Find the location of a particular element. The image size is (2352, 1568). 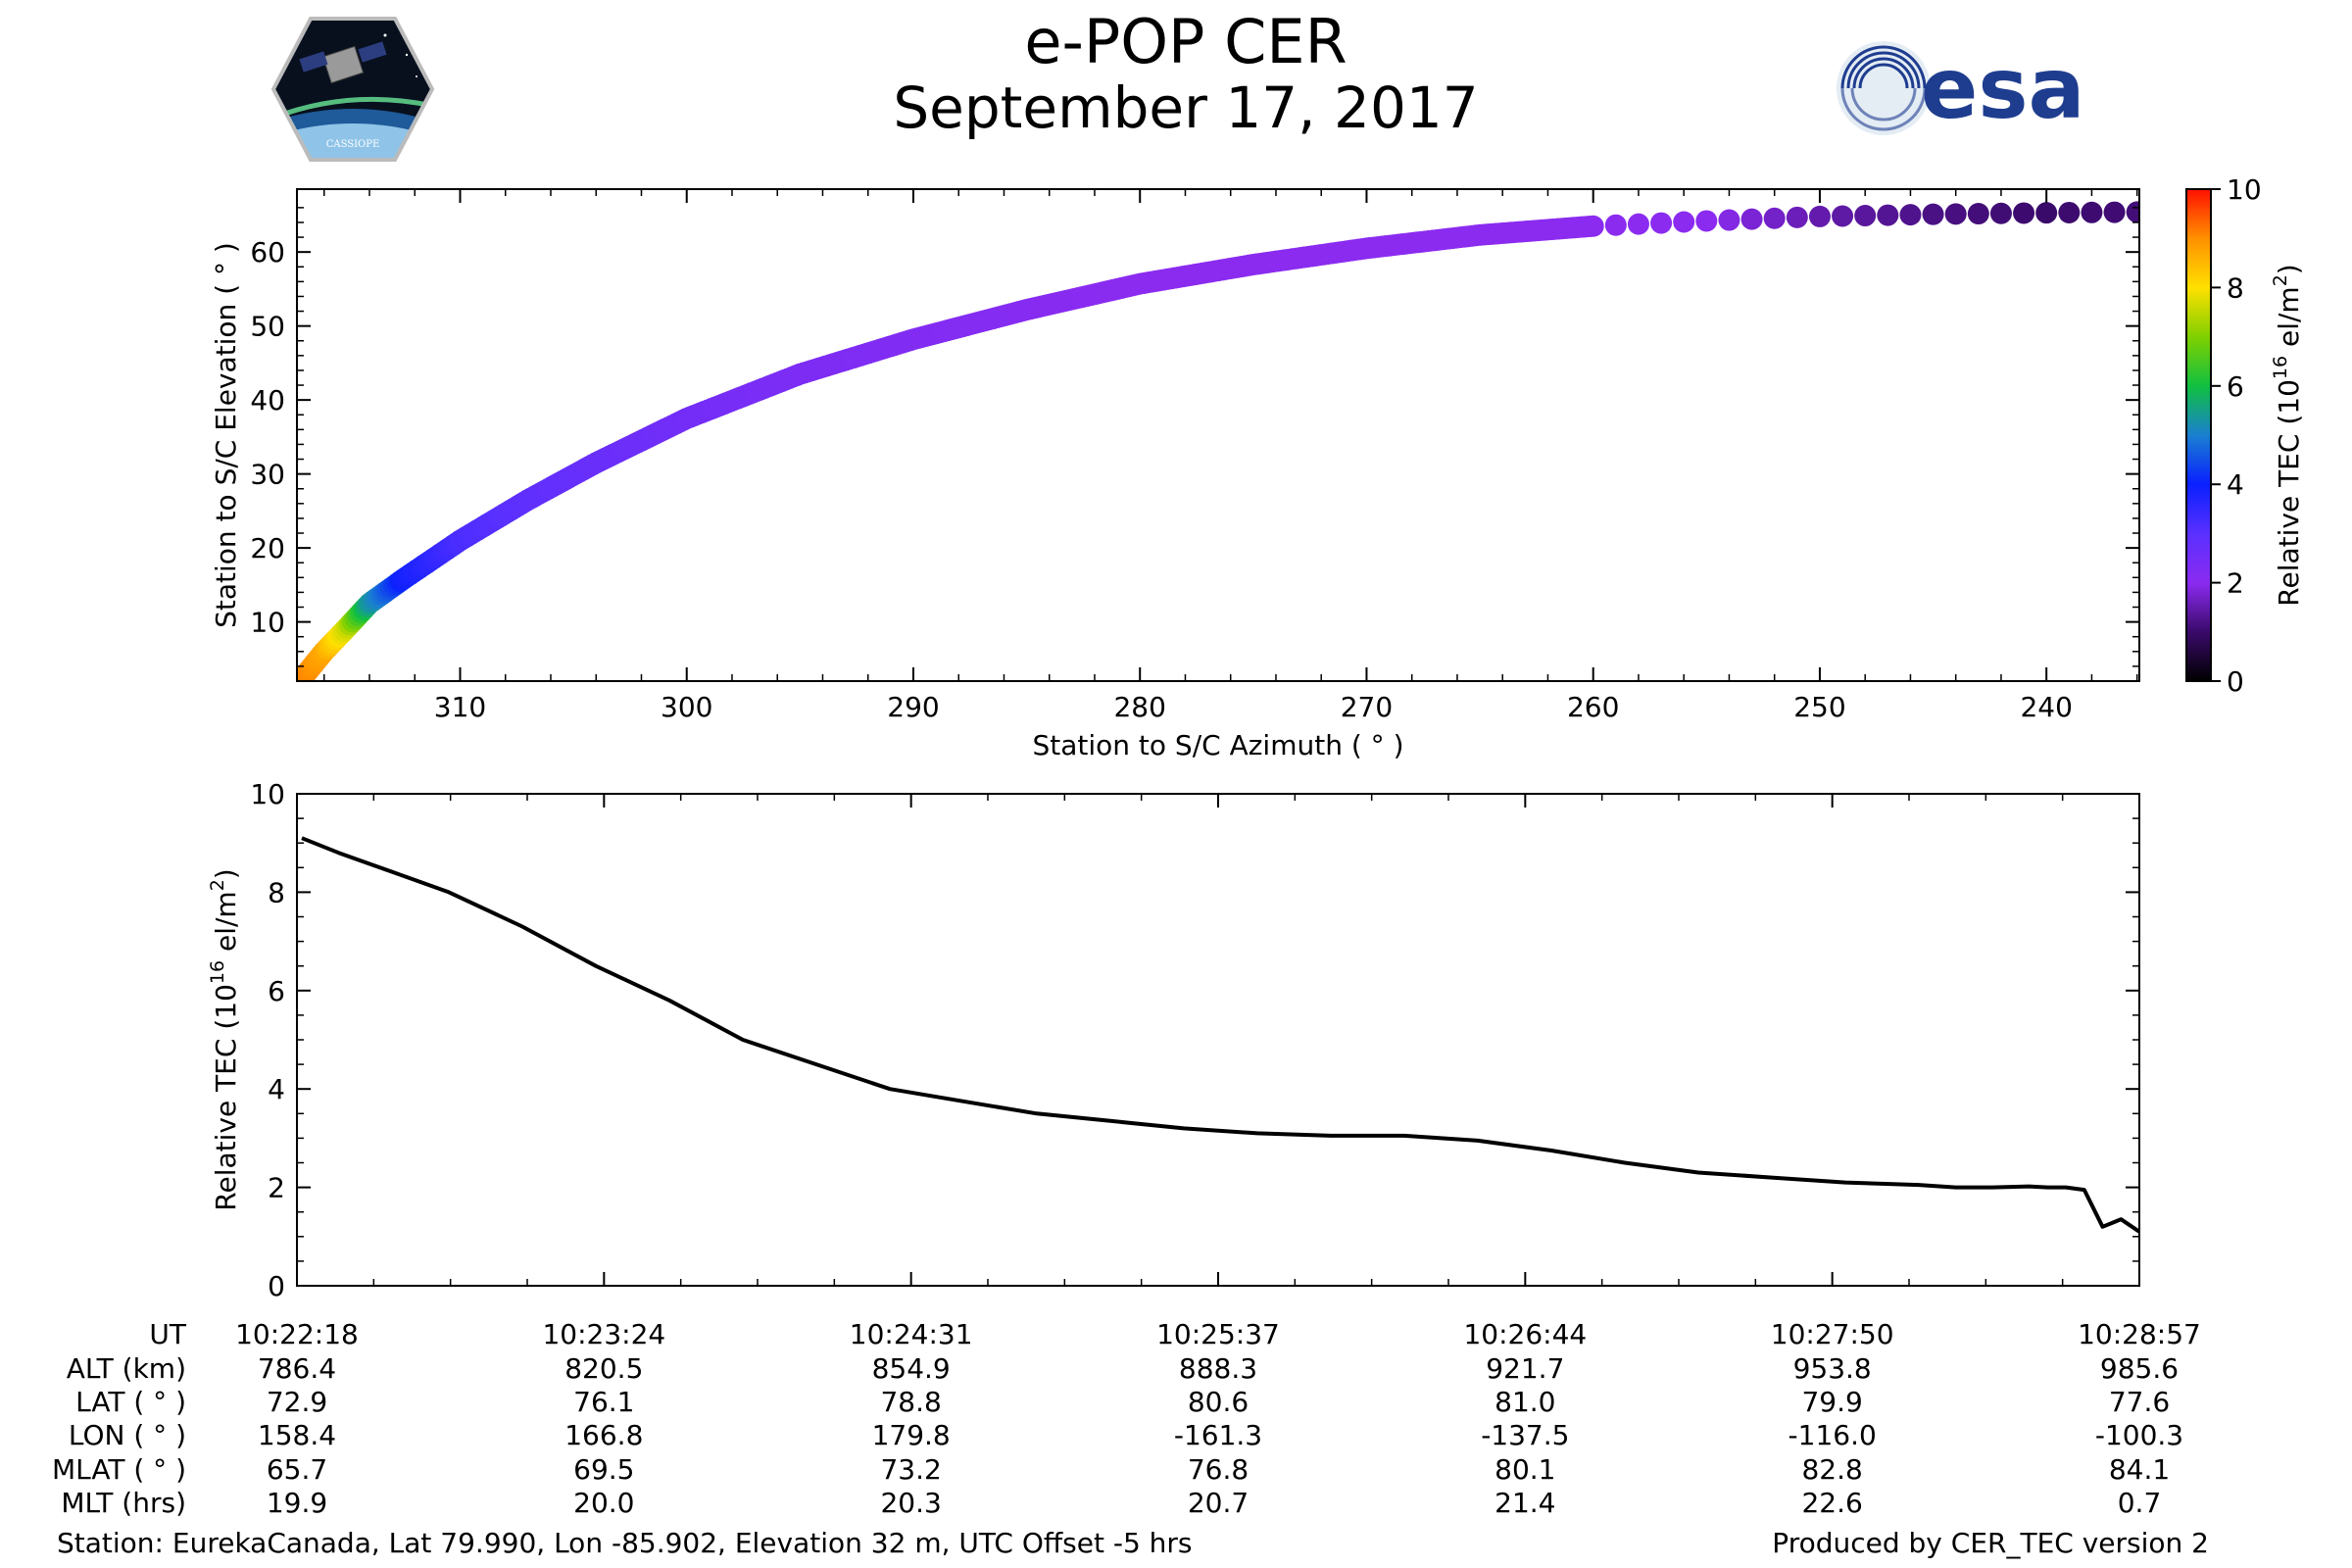

bottom-y-tick-label: 10 is located at coordinates (267, 794).